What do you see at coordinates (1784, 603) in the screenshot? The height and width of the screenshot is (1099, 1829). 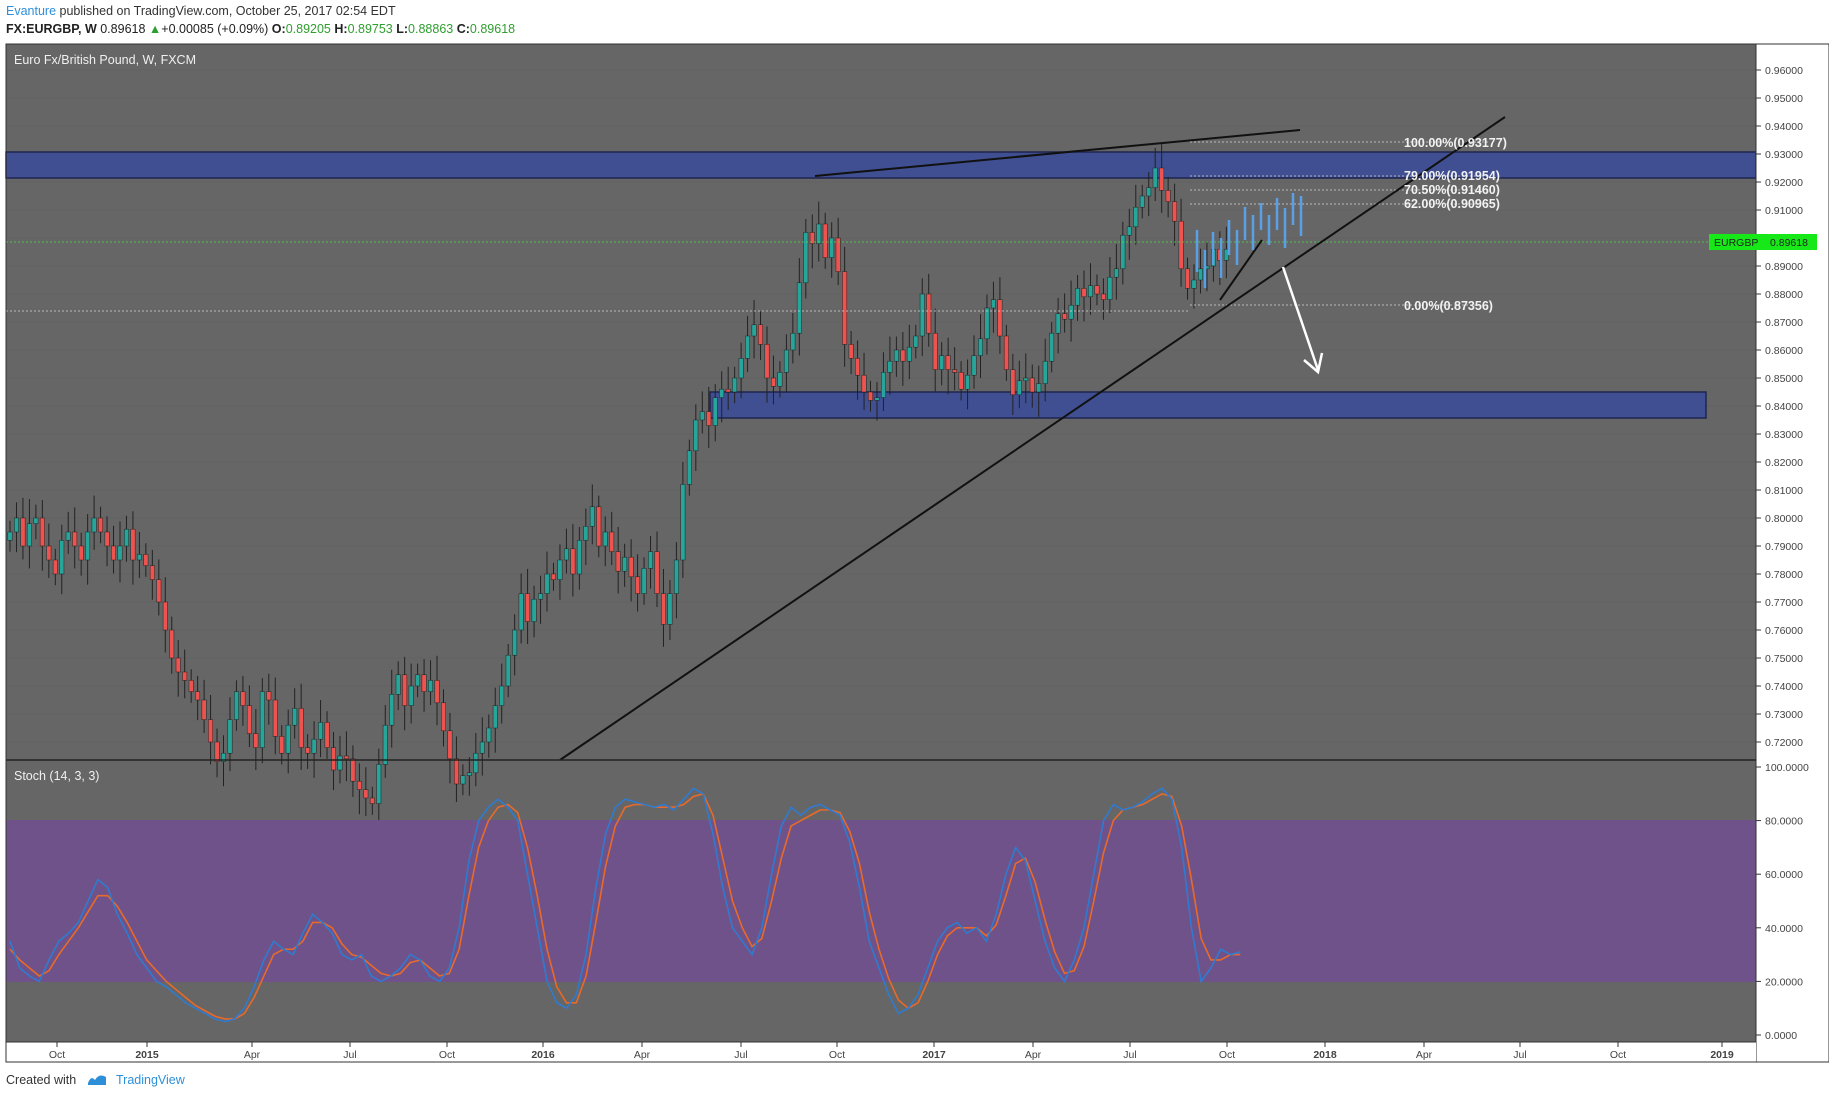 I see `price-tick-label: 0.77000` at bounding box center [1784, 603].